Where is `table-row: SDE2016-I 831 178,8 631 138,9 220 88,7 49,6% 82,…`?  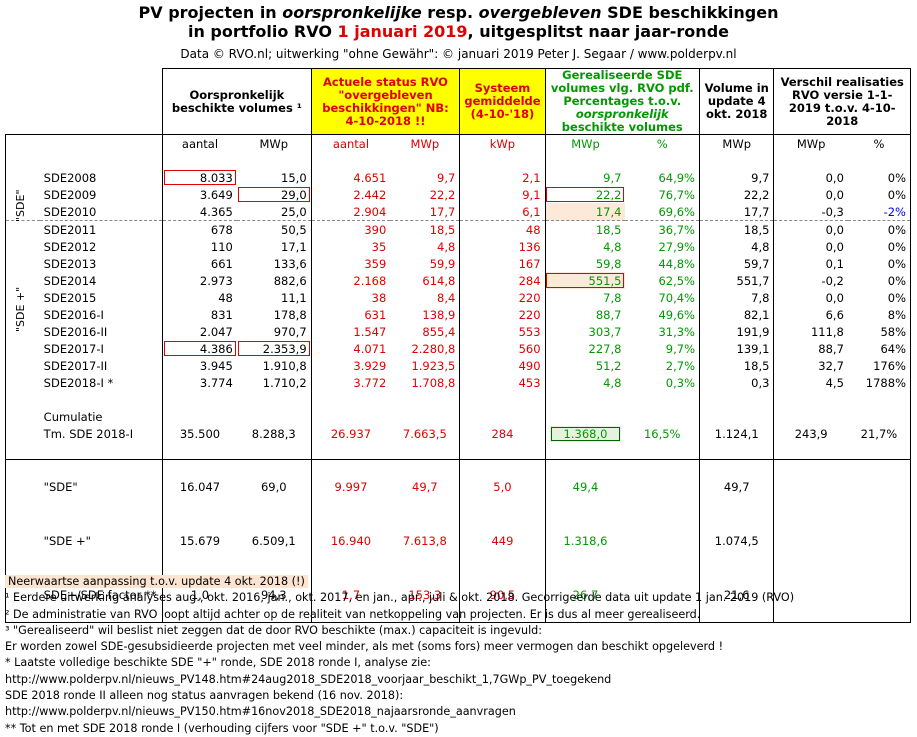 table-row: SDE2016-I 831 178,8 631 138,9 220 88,7 49,6% 82,… is located at coordinates (457, 314).